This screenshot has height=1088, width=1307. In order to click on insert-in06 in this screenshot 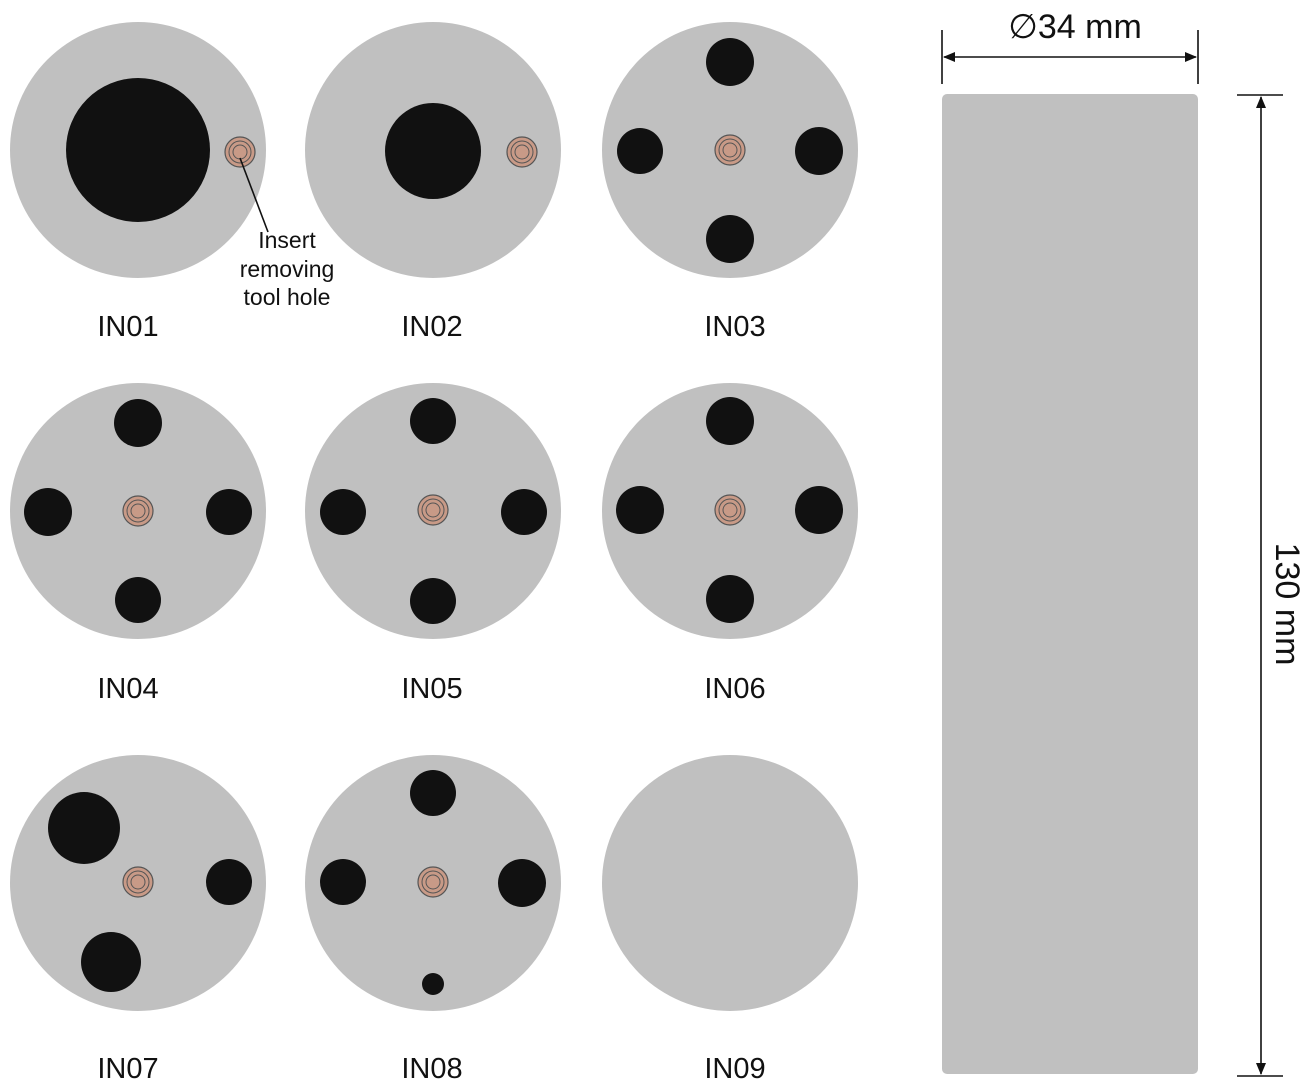, I will do `click(730, 511)`.